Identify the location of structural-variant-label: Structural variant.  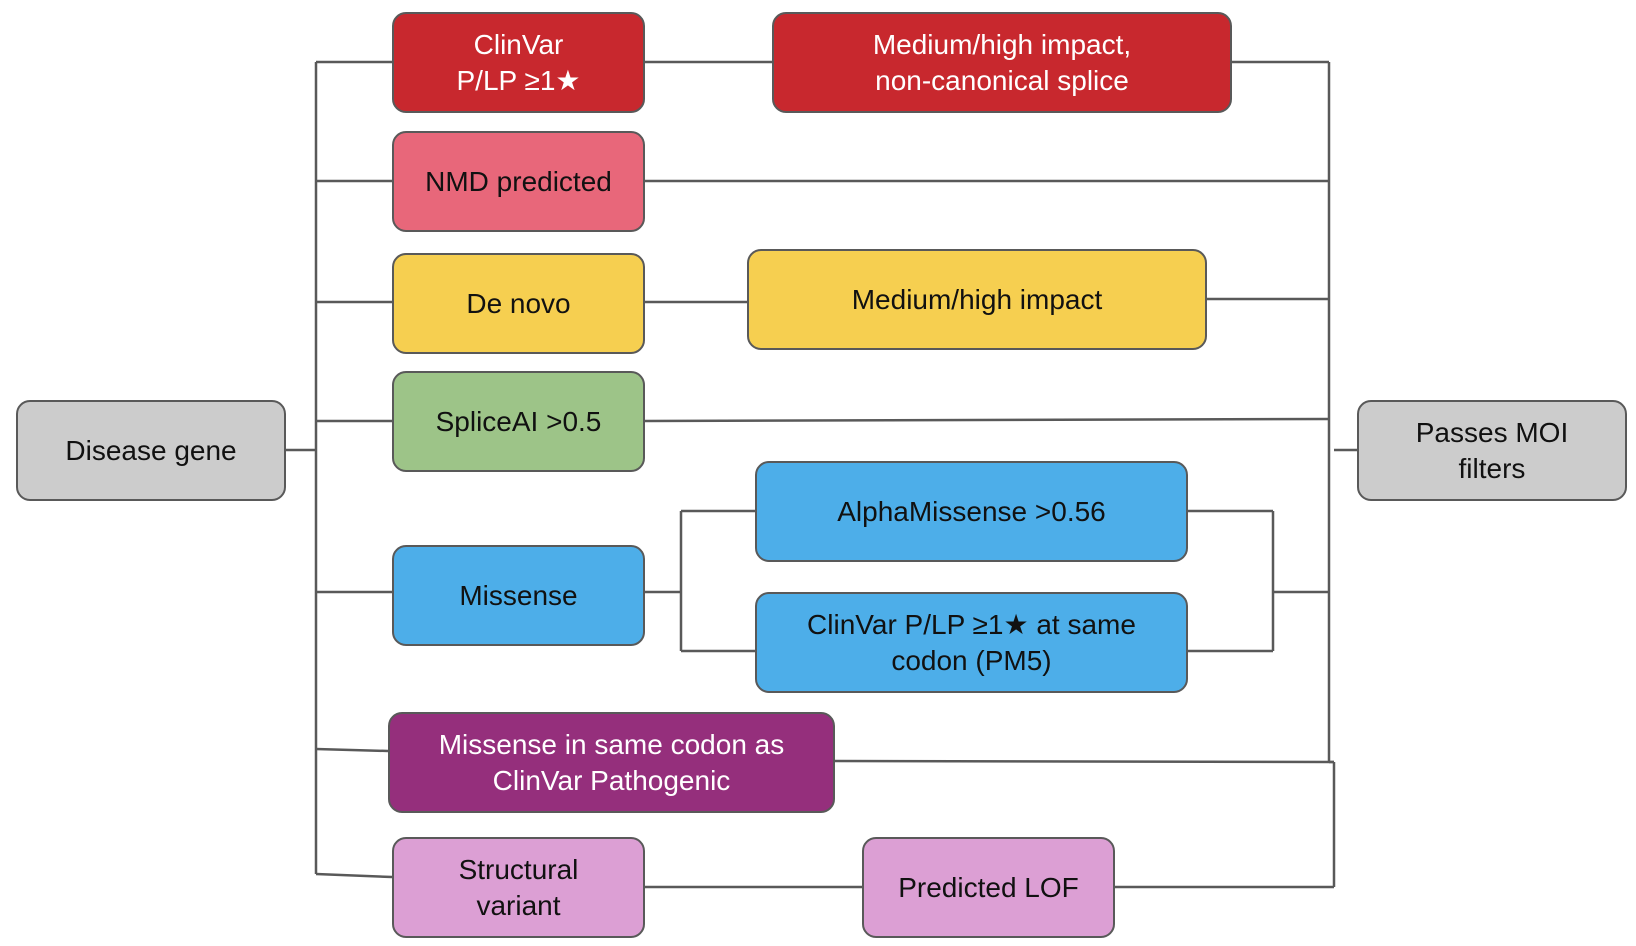
(518, 887).